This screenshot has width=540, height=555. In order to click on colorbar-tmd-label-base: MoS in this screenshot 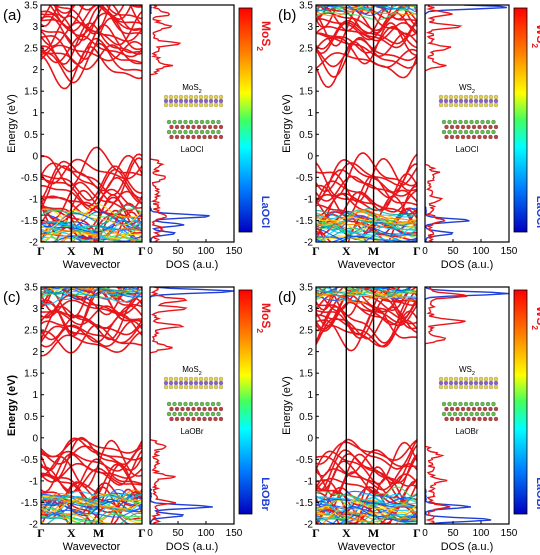, I will do `click(266, 33)`.